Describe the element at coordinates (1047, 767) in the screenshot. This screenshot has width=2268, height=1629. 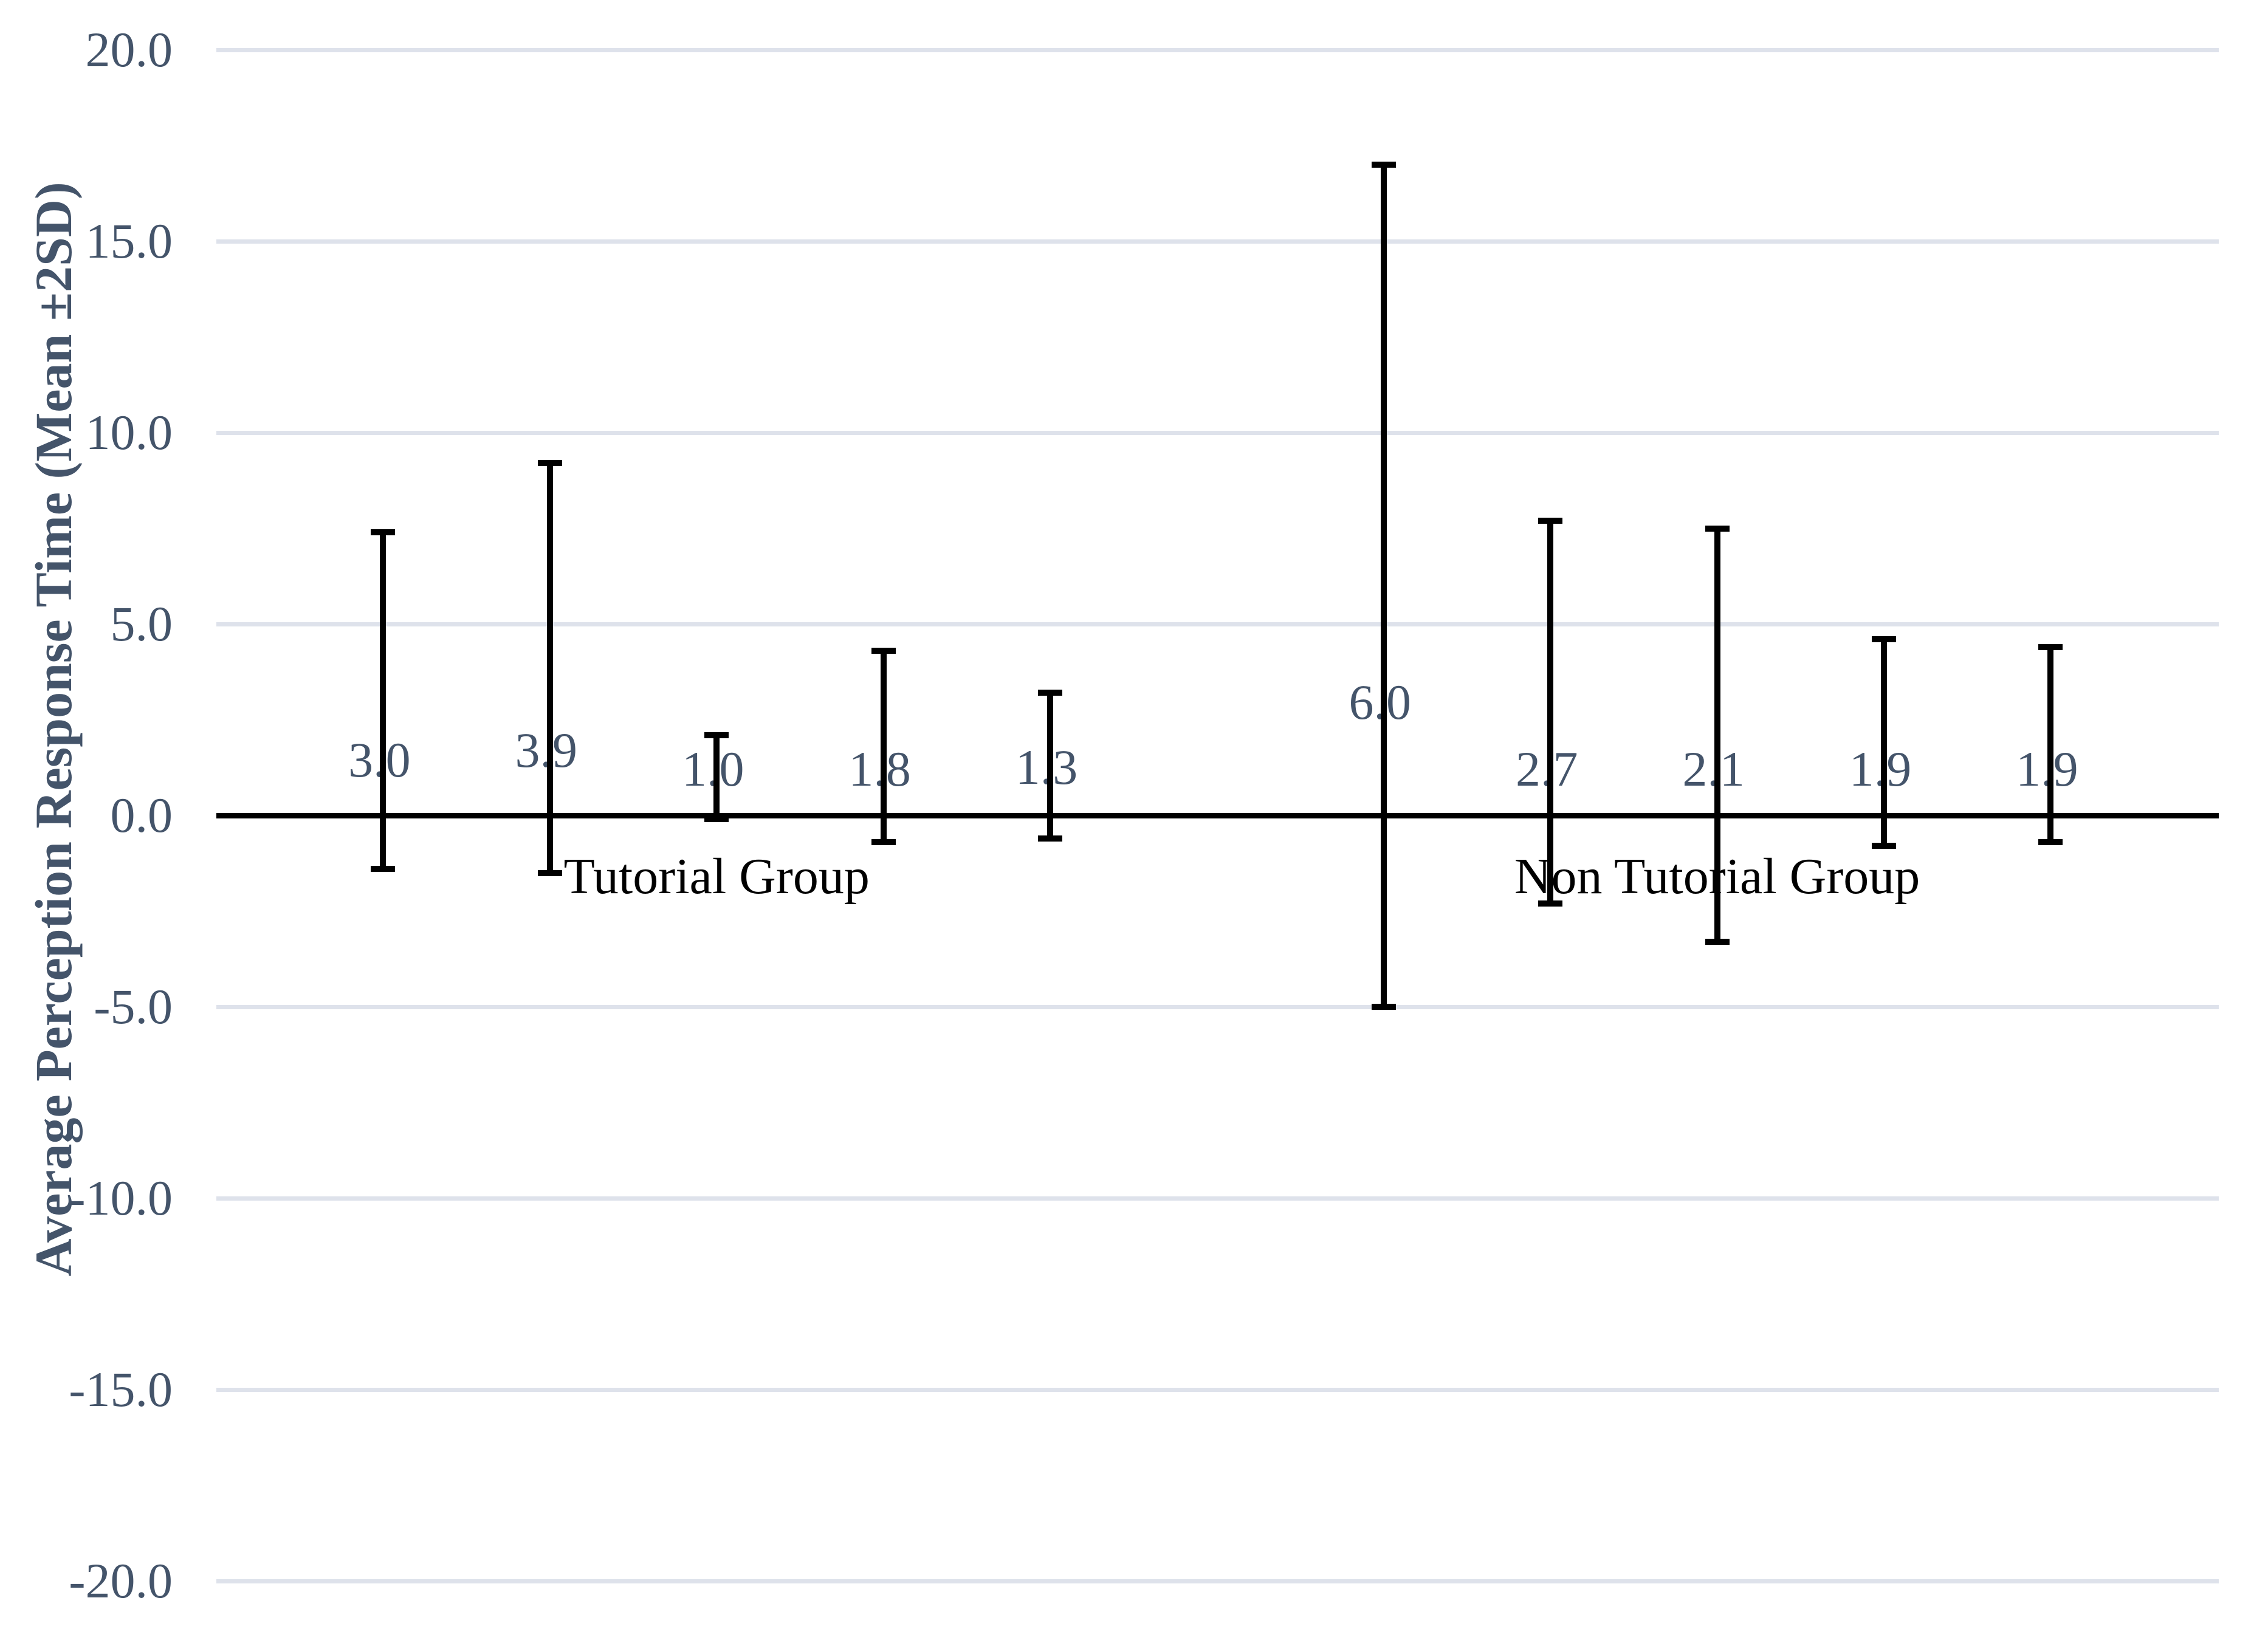
I see `data-label-point-5: 1.3` at that location.